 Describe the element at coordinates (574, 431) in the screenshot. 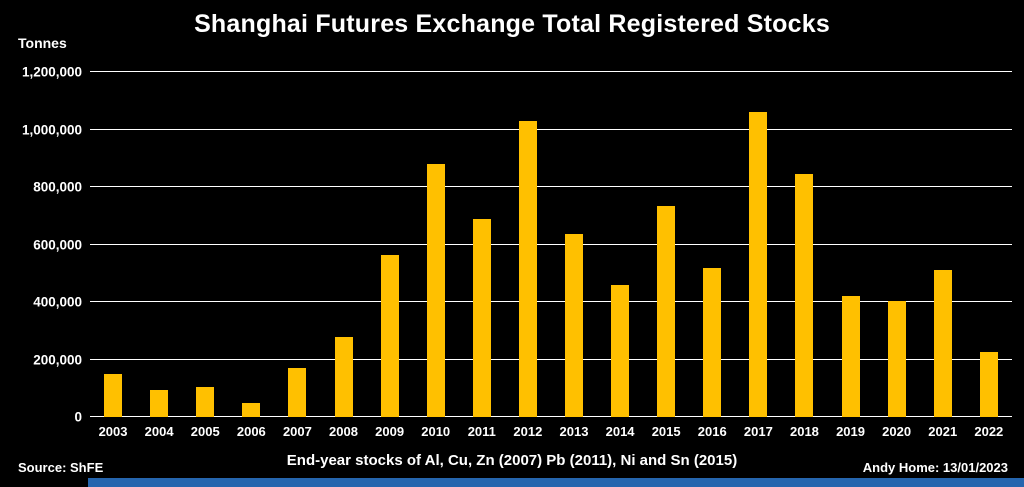

I see `x-tick-label-2013: 2013` at that location.